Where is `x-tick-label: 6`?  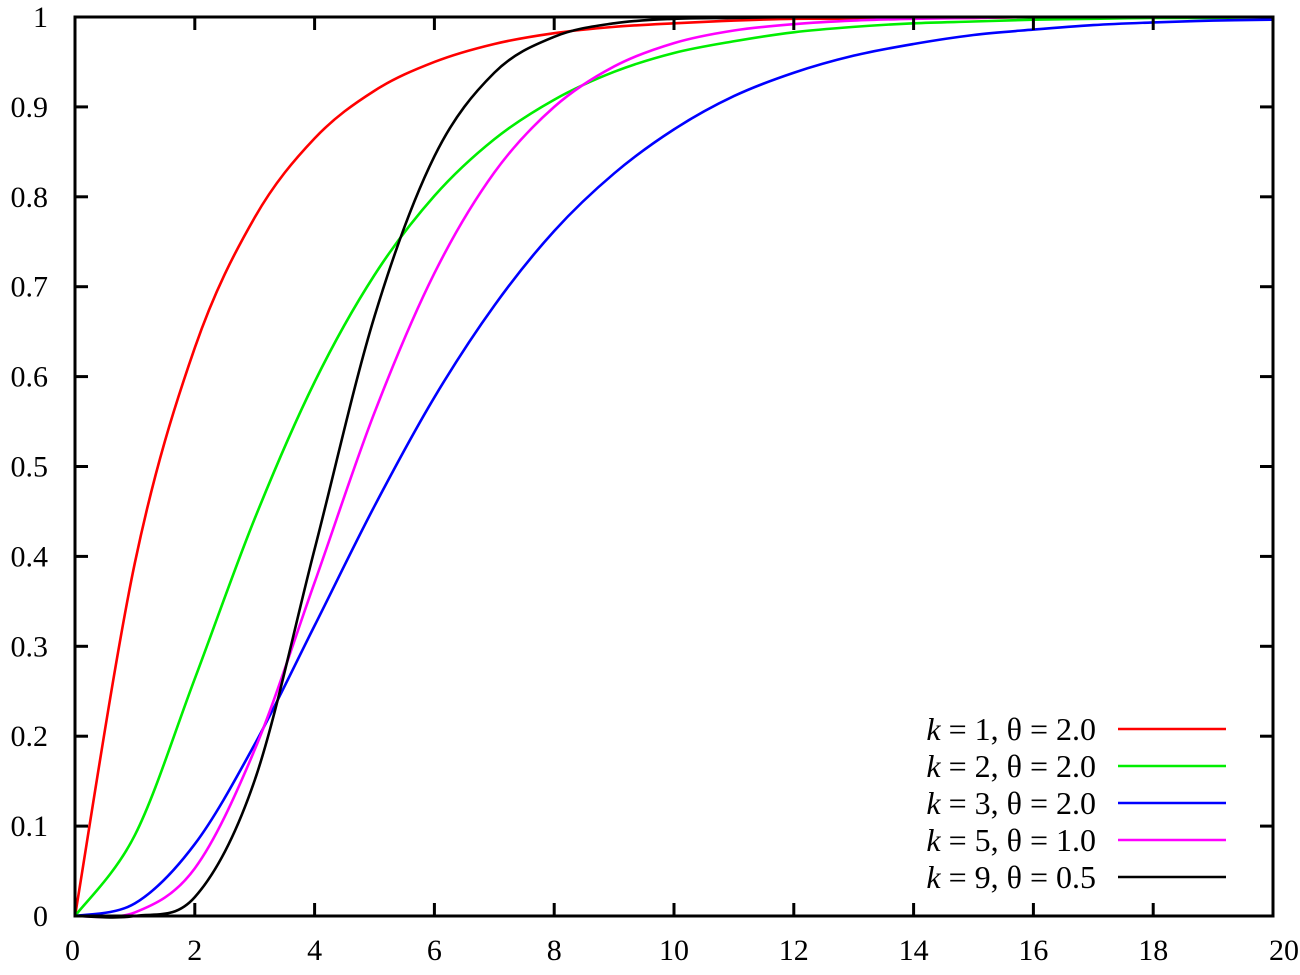 x-tick-label: 6 is located at coordinates (434, 950).